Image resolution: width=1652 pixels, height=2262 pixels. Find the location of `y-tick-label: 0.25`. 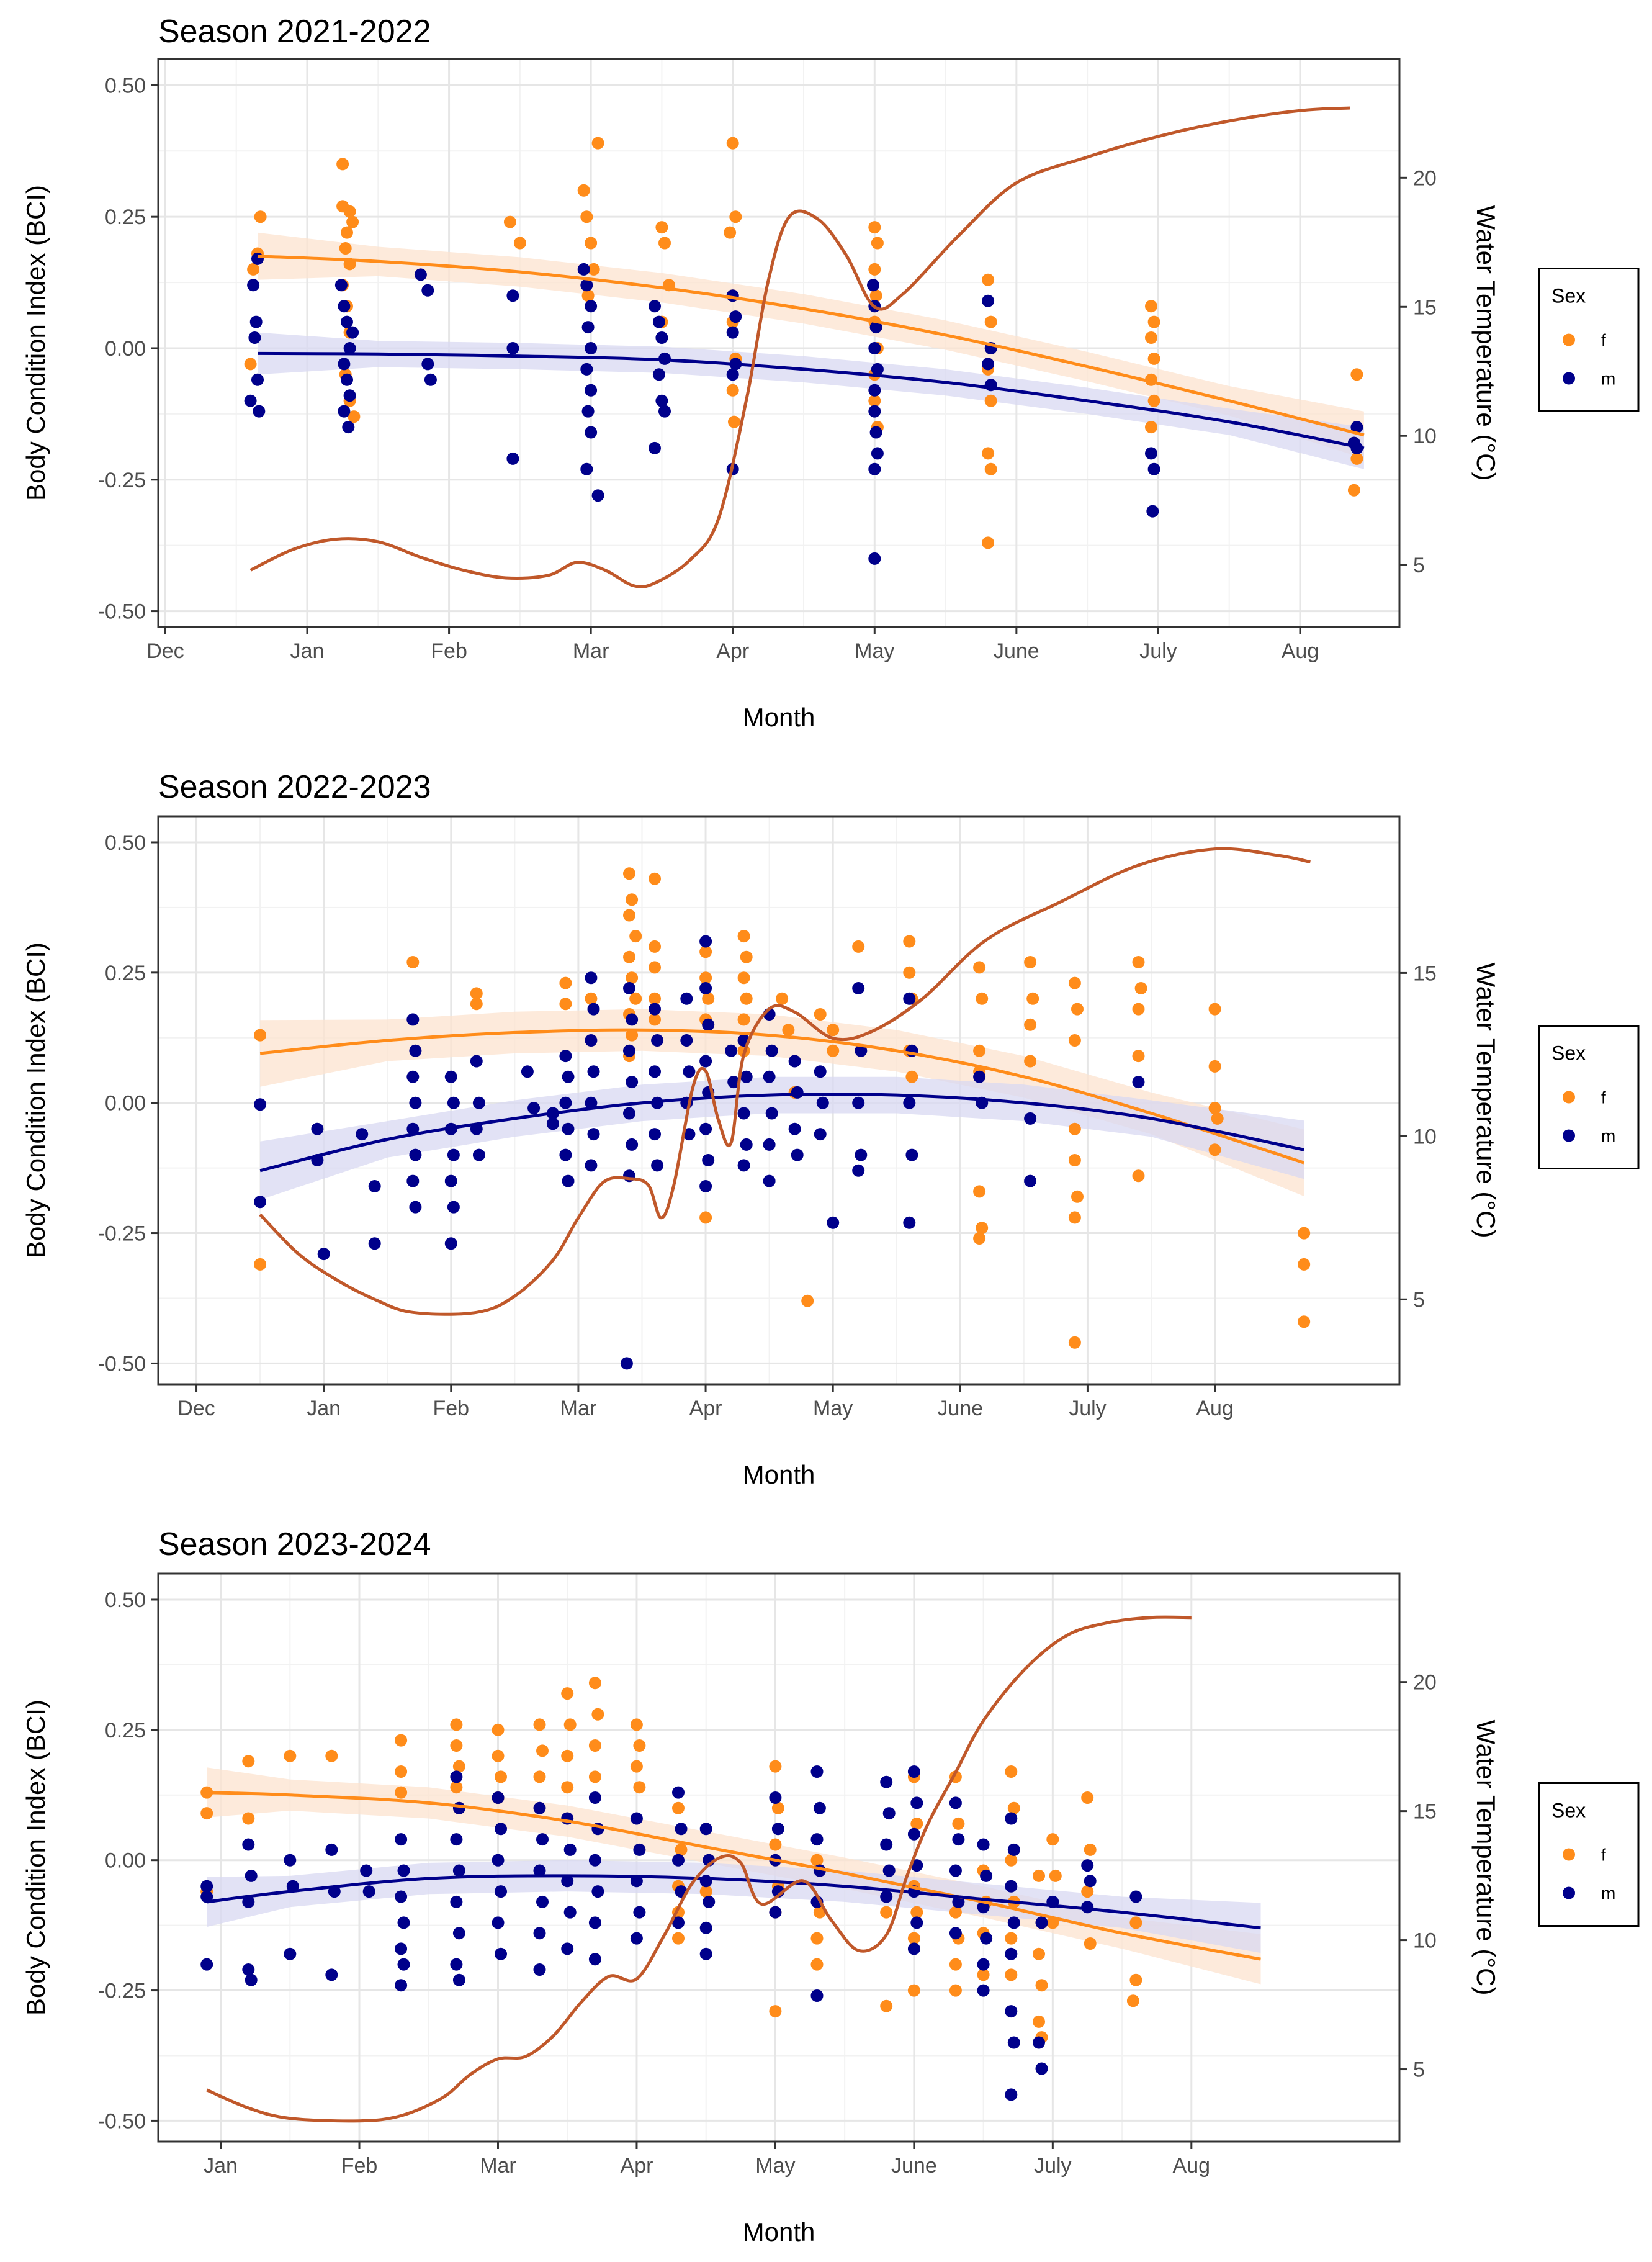

y-tick-label: 0.25 is located at coordinates (125, 1731).